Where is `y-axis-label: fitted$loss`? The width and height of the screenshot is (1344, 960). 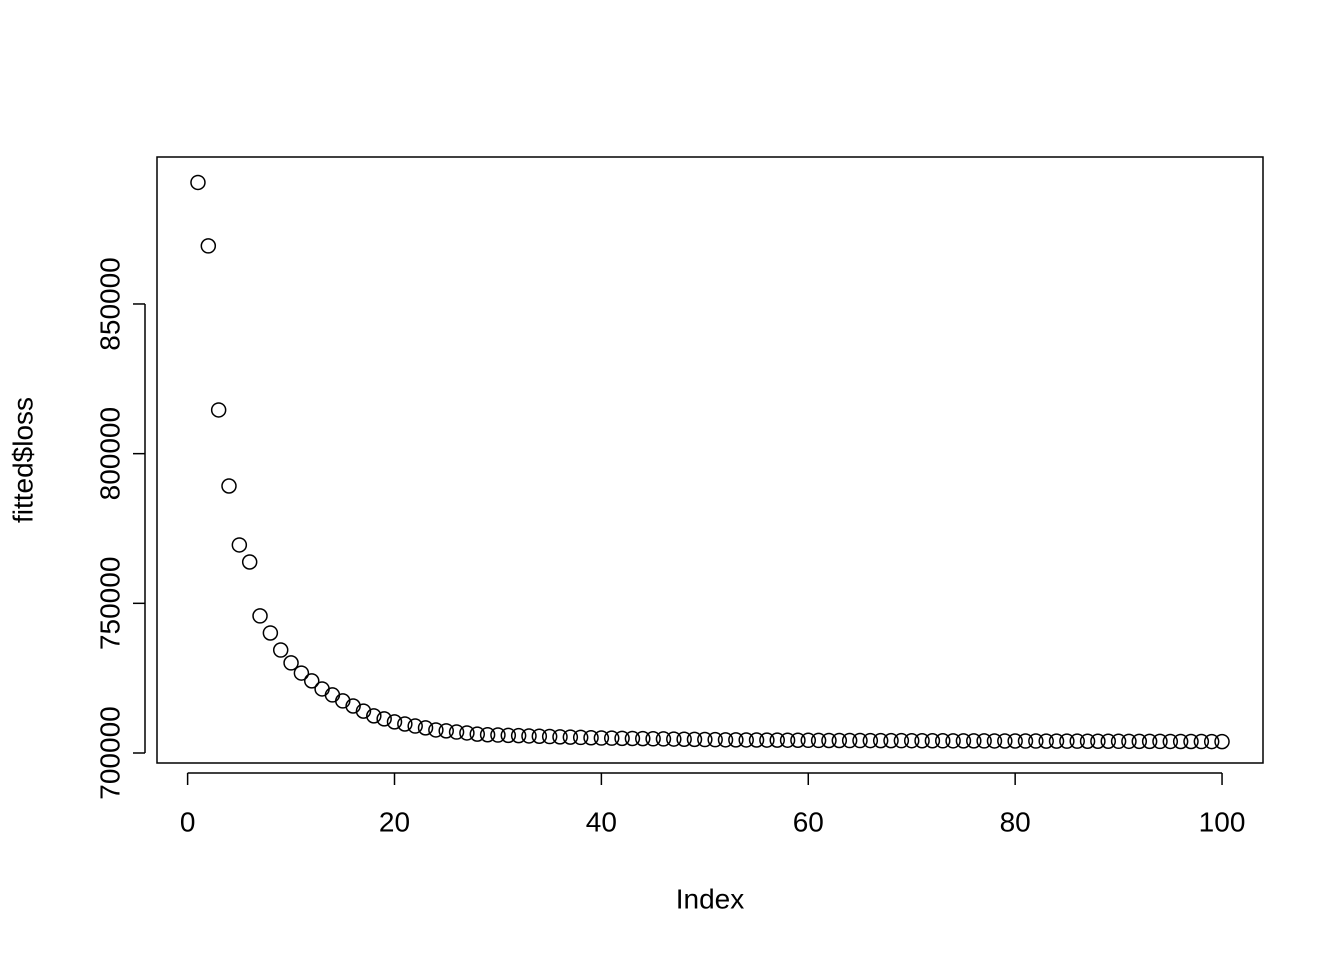 y-axis-label: fitted$loss is located at coordinates (22, 460).